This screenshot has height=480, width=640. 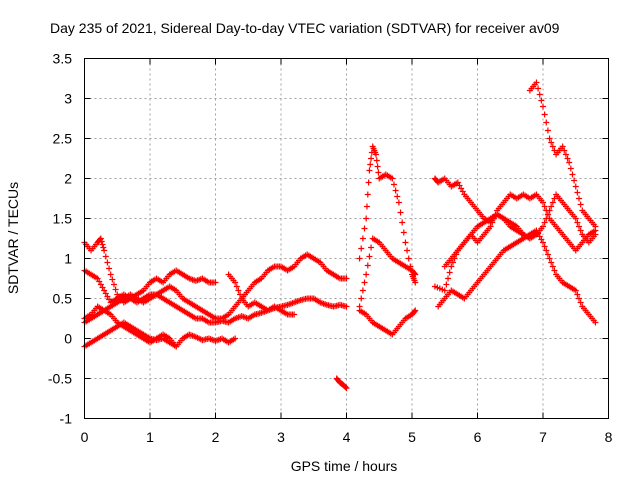 I want to click on y-tick-label: 3.5, so click(x=63, y=59).